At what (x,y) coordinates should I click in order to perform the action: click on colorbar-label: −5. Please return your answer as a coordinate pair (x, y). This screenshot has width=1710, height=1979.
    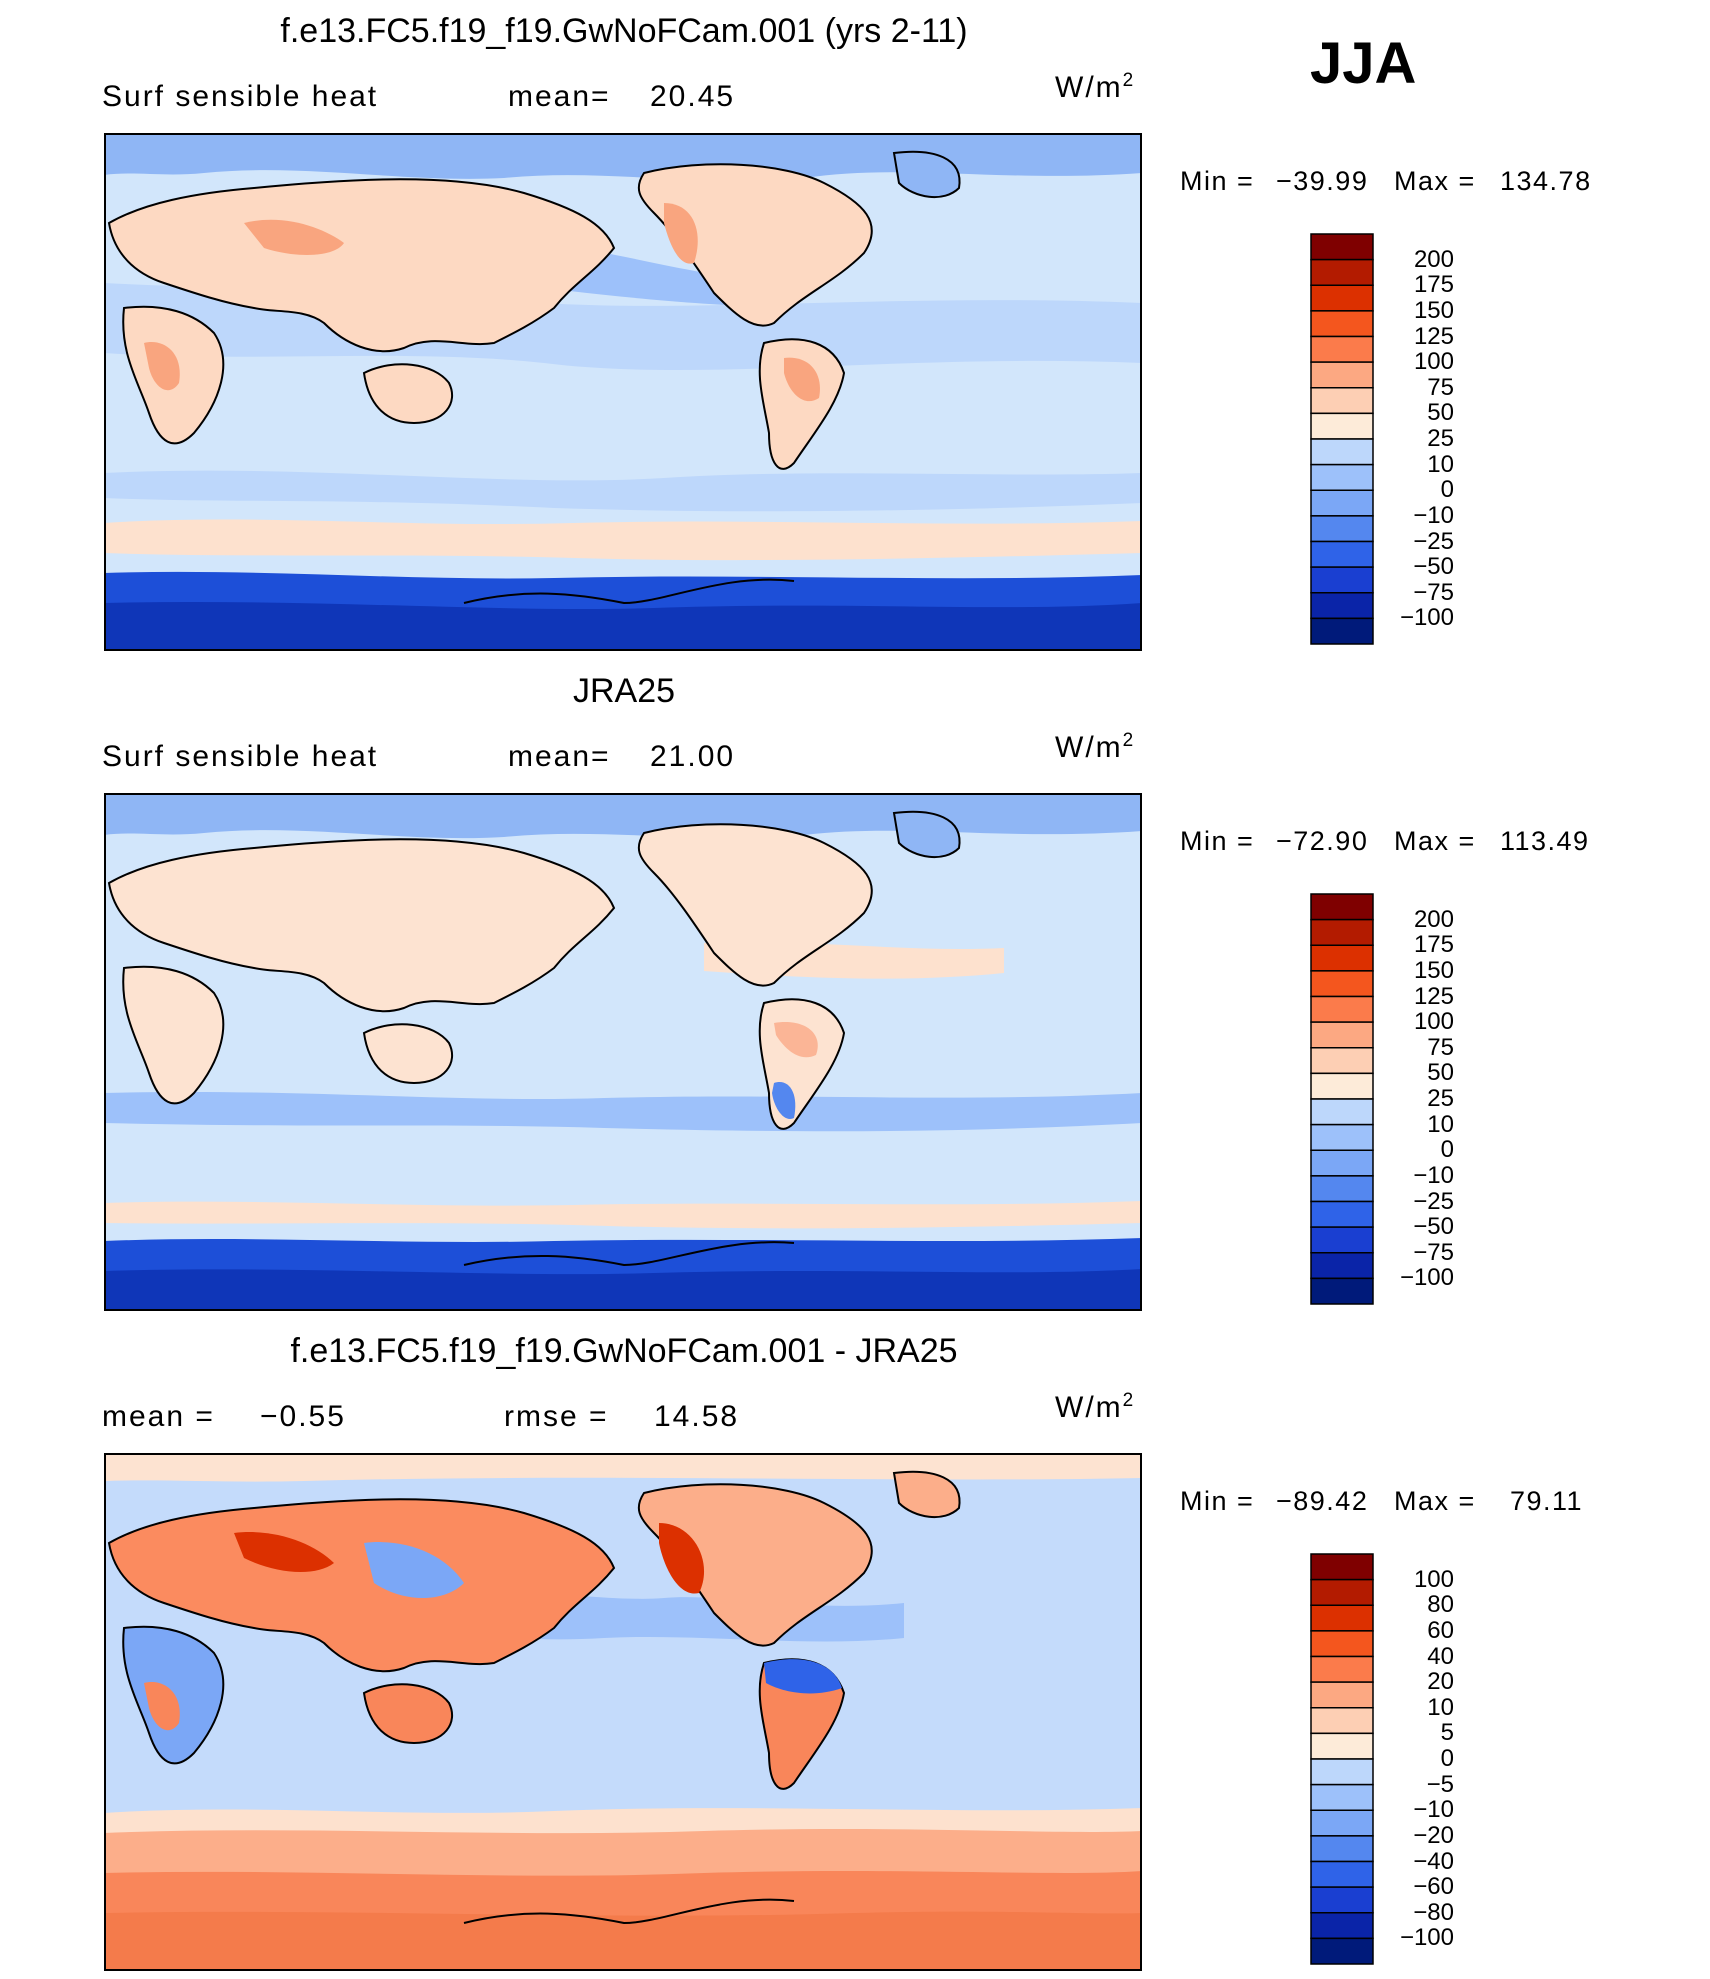
    Looking at the image, I should click on (1440, 1784).